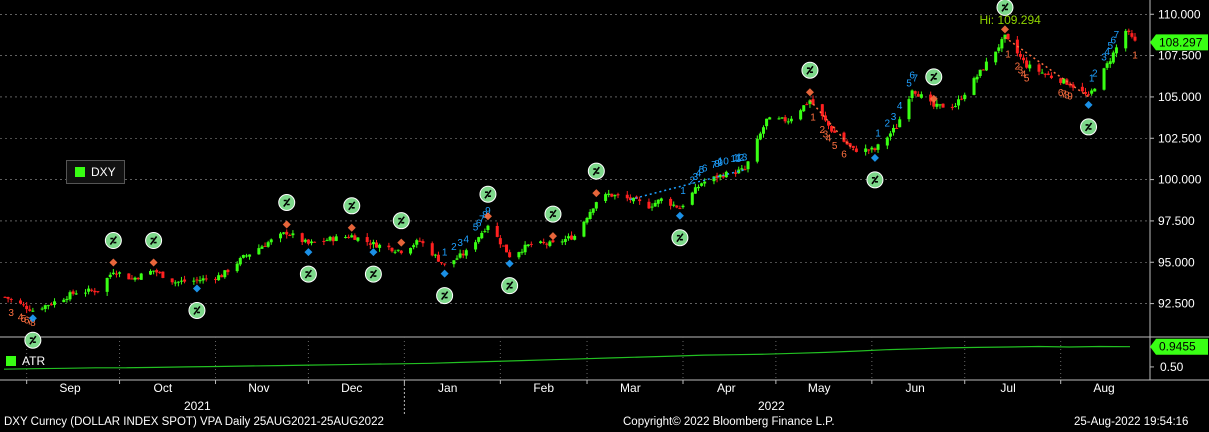 This screenshot has height=432, width=1209. Describe the element at coordinates (894, 117) in the screenshot. I see `count-label: 3` at that location.